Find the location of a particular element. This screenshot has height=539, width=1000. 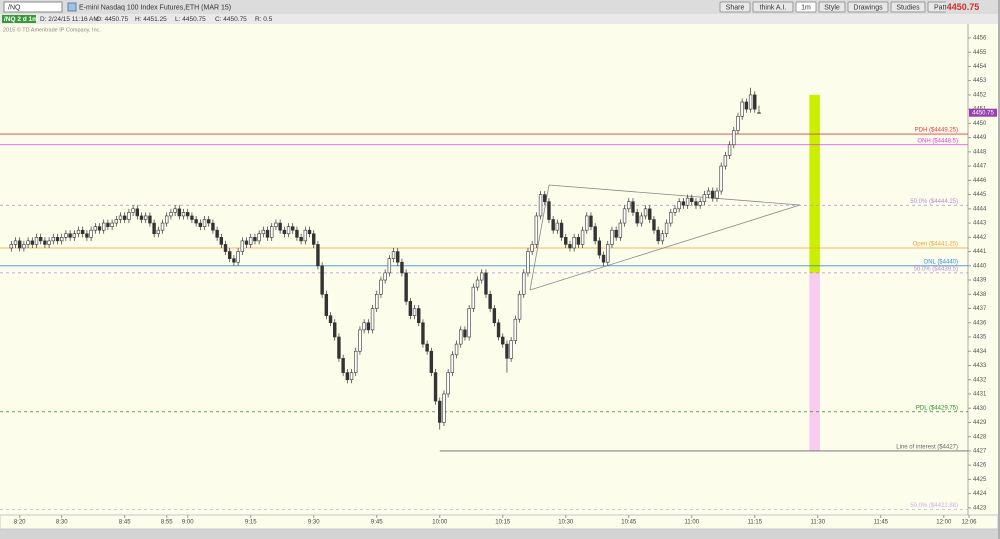

y-tick-label: 4437 is located at coordinates (980, 309).